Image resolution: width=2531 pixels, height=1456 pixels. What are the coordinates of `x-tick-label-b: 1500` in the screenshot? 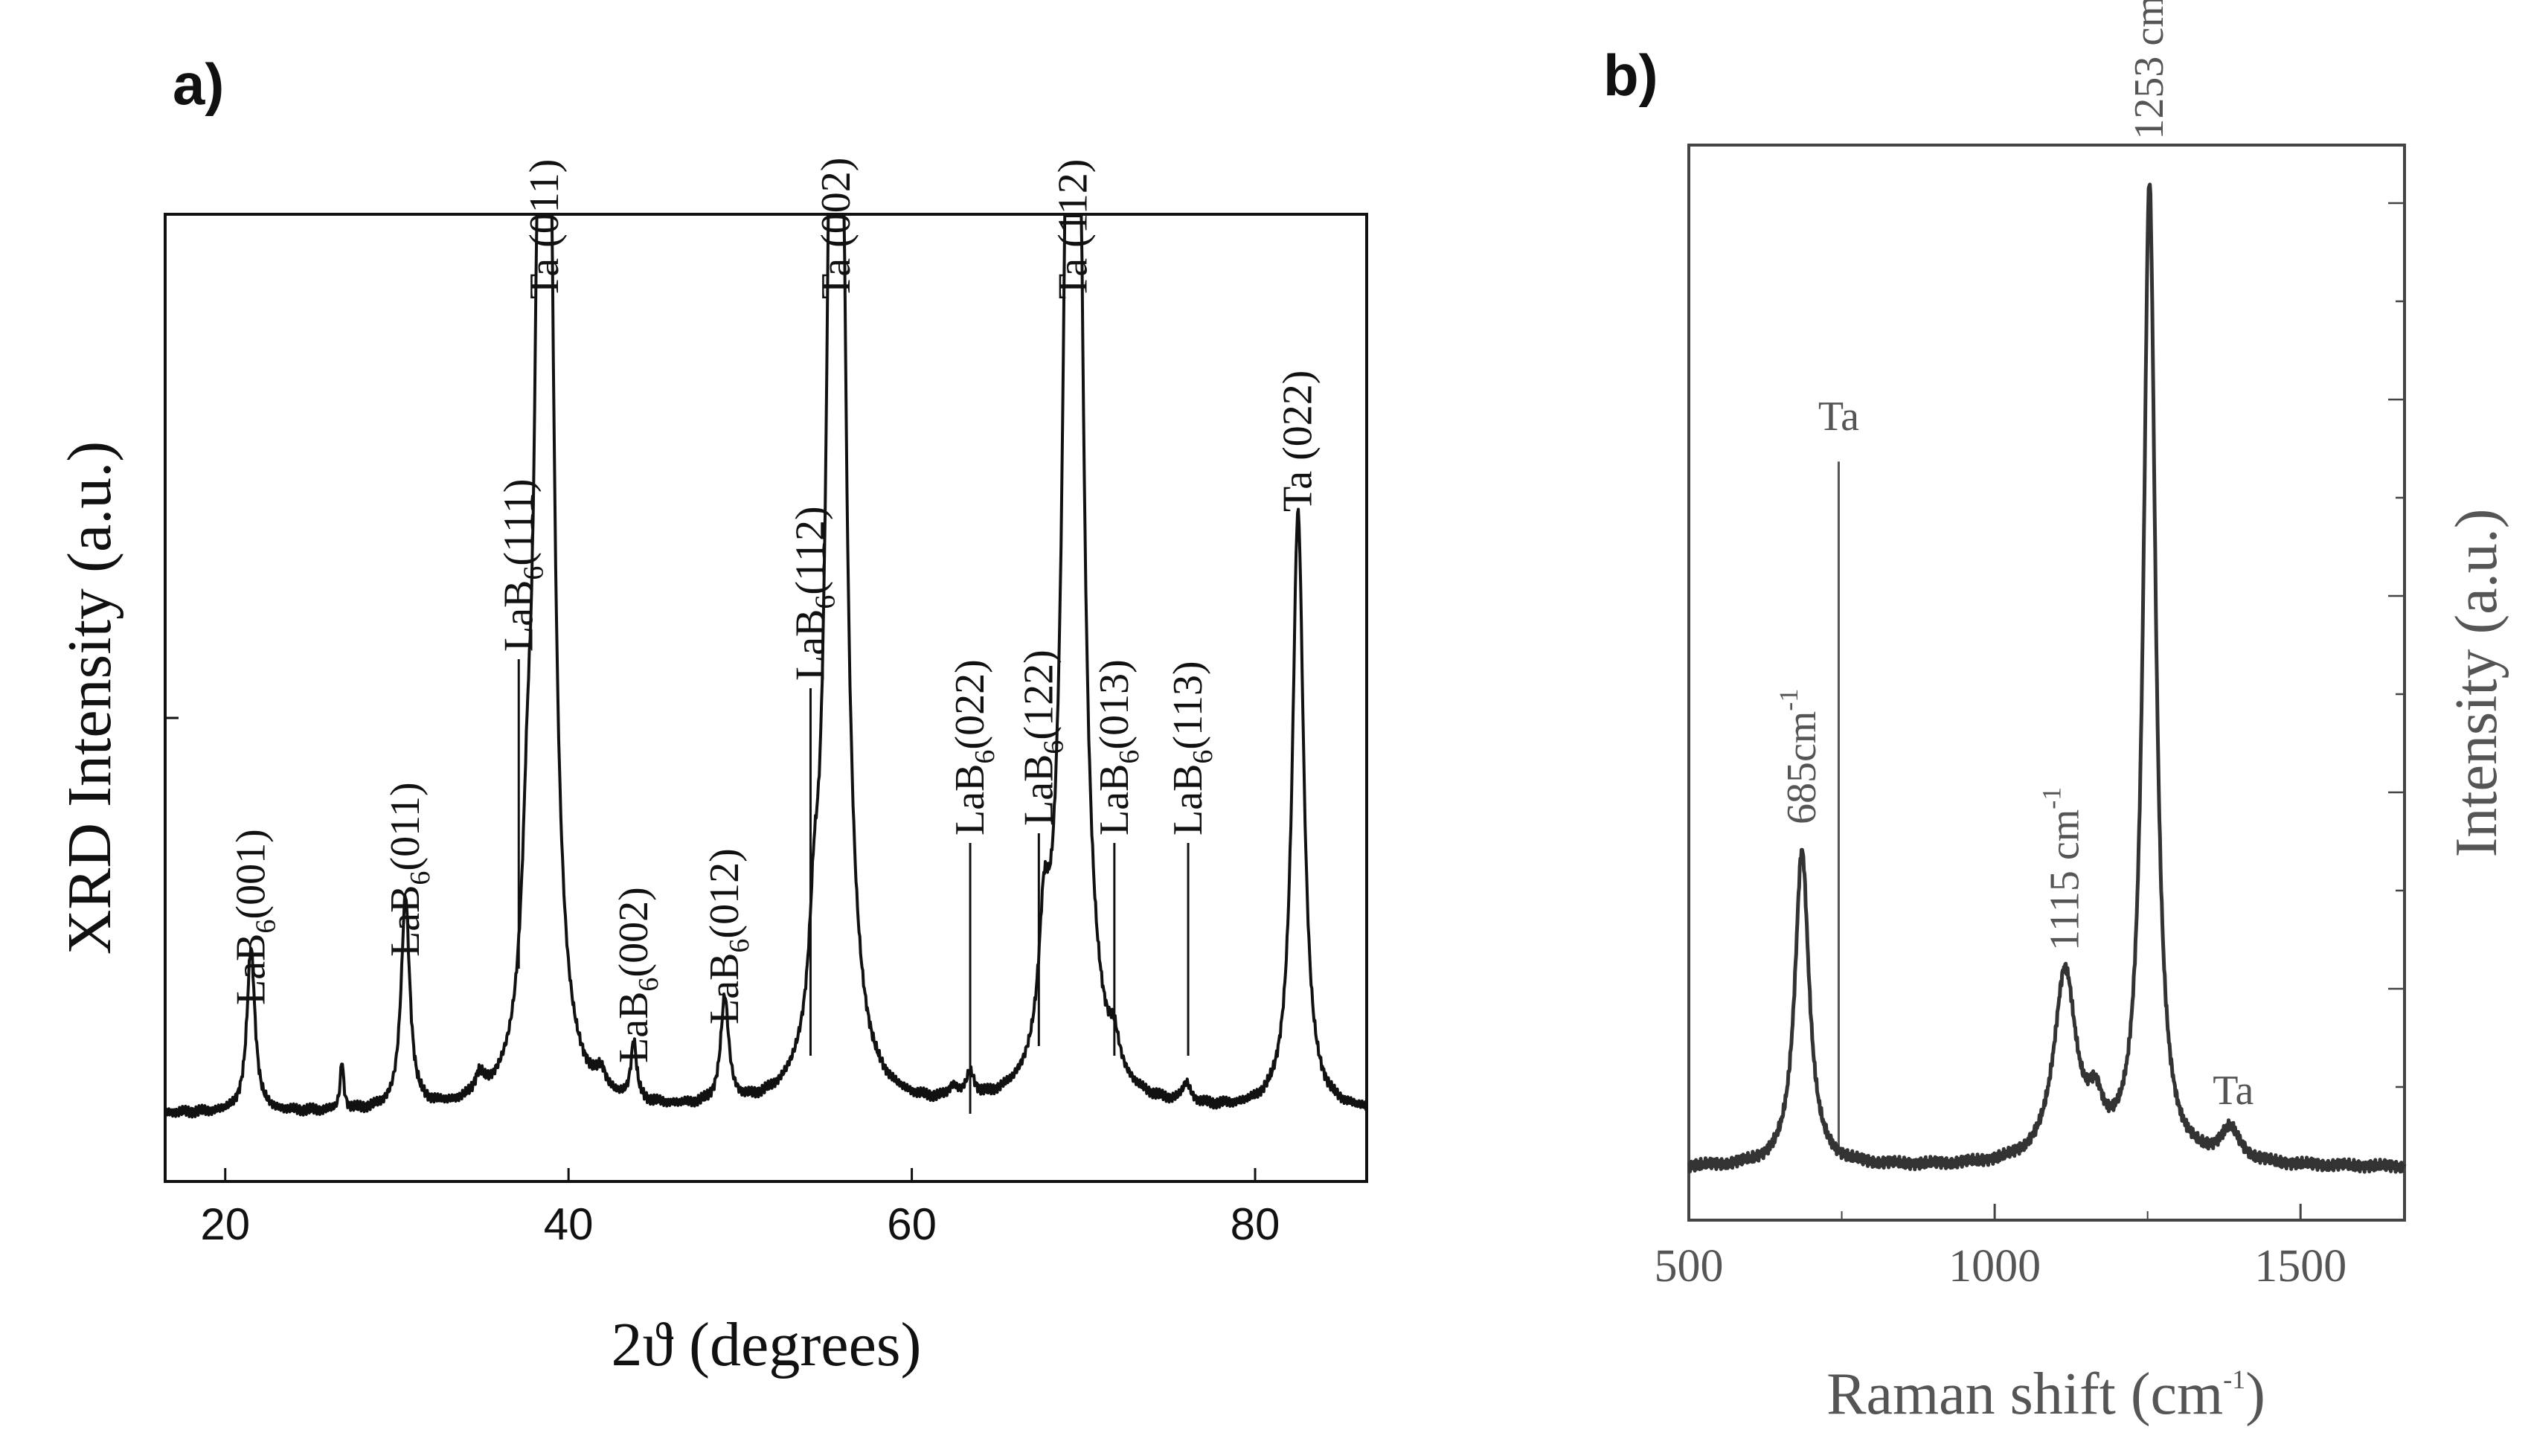 It's located at (2300, 1266).